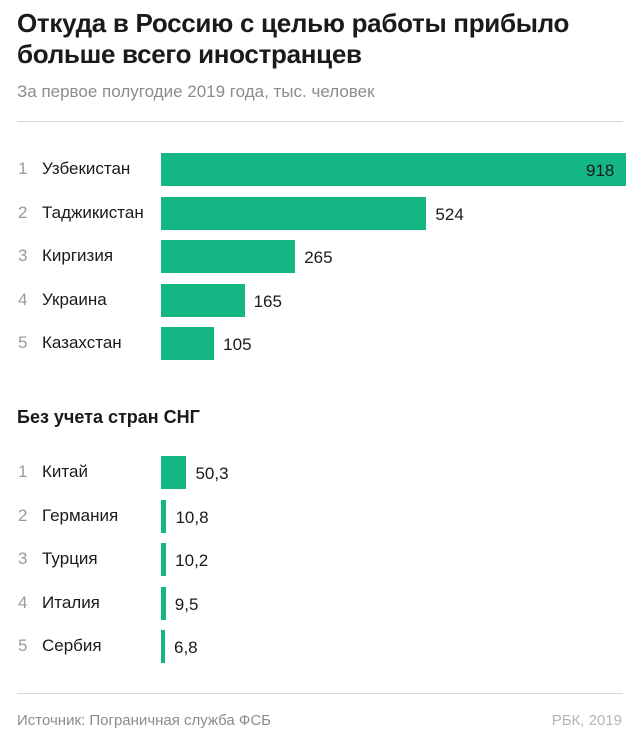 This screenshot has width=640, height=751. What do you see at coordinates (108, 417) in the screenshot?
I see `section-title-non-cis: Без учета стран СНГ` at bounding box center [108, 417].